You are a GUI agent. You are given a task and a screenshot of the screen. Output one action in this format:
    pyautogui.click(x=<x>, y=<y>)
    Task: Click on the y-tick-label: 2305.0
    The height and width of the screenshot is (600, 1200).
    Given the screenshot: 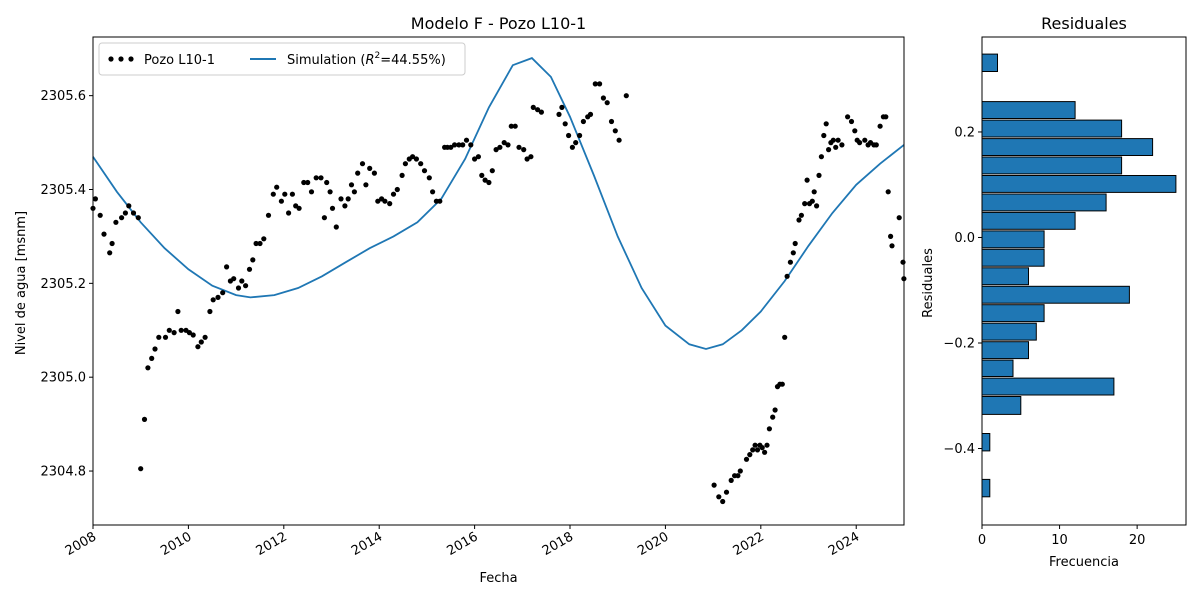 What is the action you would take?
    pyautogui.click(x=64, y=378)
    